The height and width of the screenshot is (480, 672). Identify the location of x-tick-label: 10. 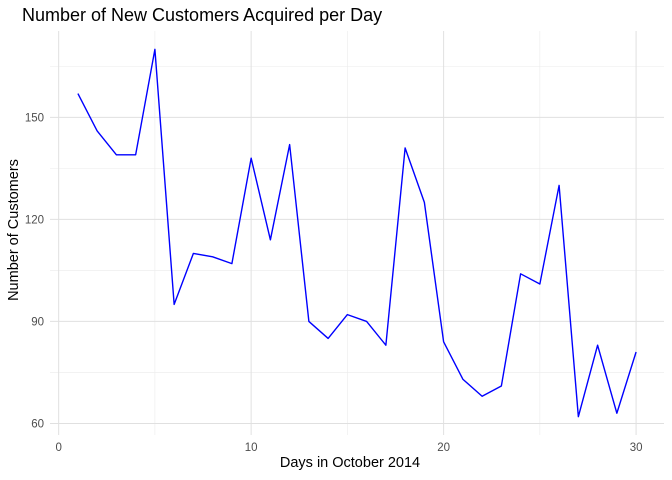
(251, 448).